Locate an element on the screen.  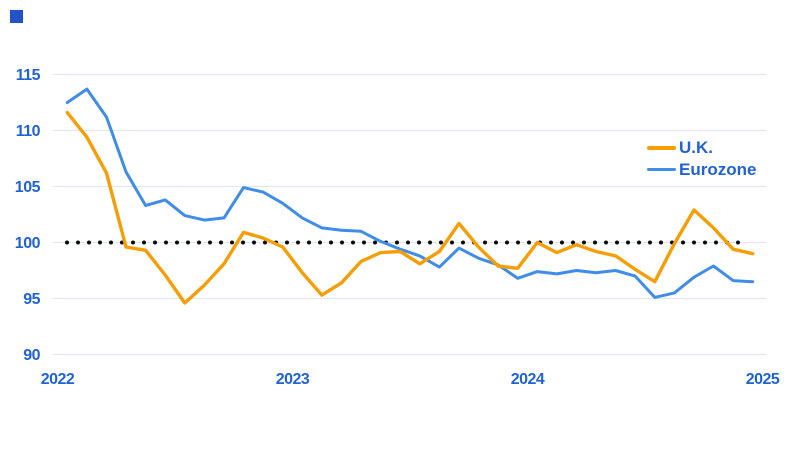
y-axis-tick-label: 105 is located at coordinates (28, 187).